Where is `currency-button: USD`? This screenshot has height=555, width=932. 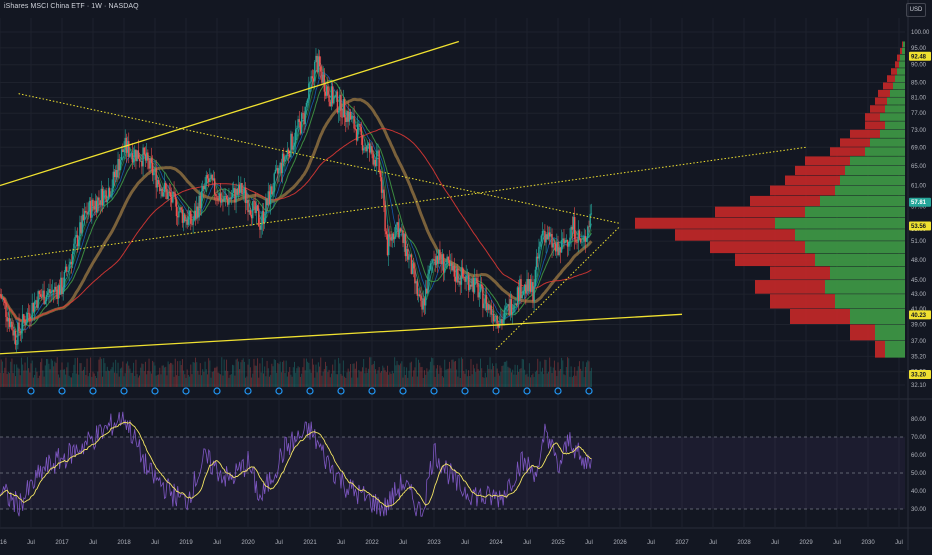 currency-button: USD is located at coordinates (916, 10).